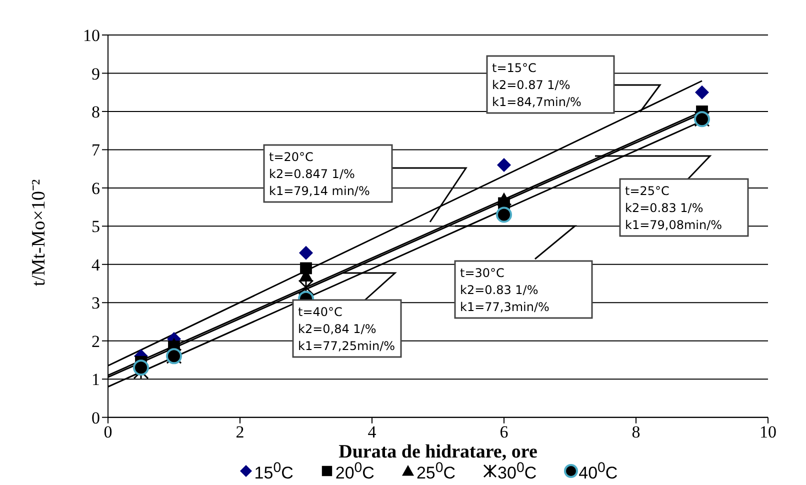 Image resolution: width=806 pixels, height=485 pixels. Describe the element at coordinates (96, 418) in the screenshot. I see `y-tick-label: 0` at that location.